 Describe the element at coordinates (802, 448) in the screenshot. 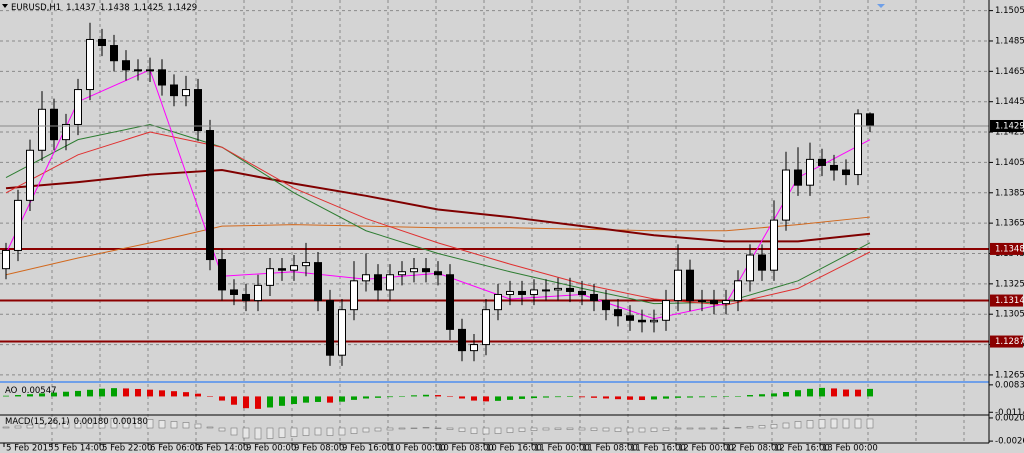

I see `x-tick-label: 12 Feb 16:00` at that location.